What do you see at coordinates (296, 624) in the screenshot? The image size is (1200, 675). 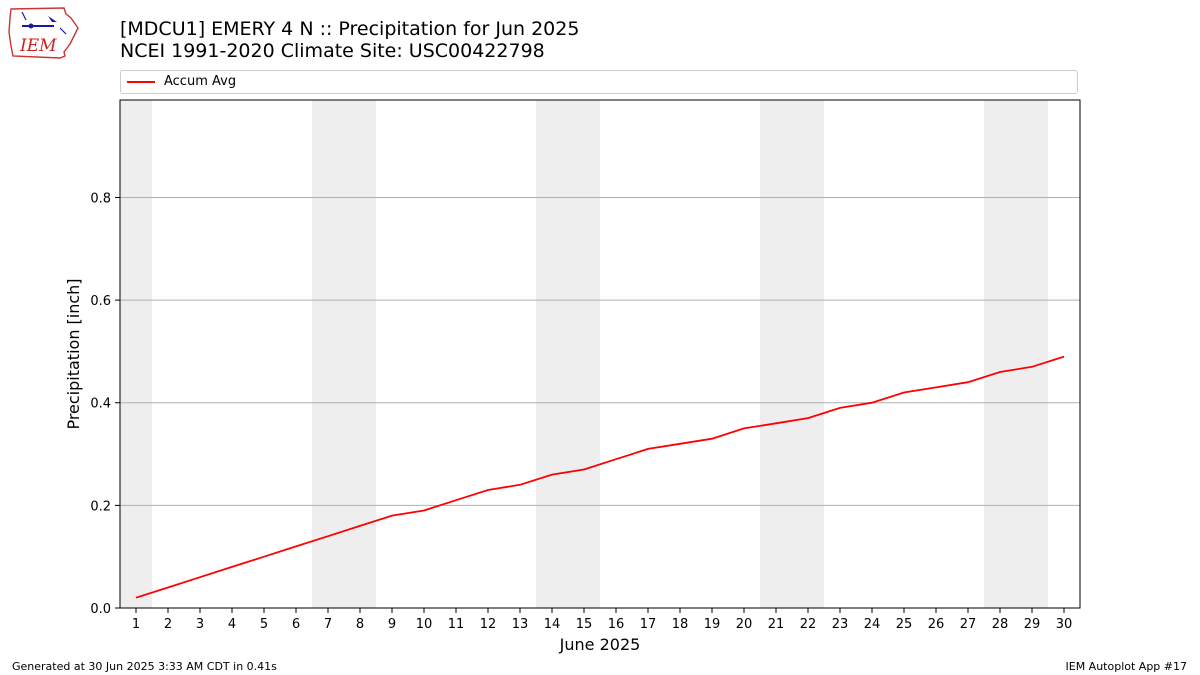 I see `xtick-label-6: 6` at bounding box center [296, 624].